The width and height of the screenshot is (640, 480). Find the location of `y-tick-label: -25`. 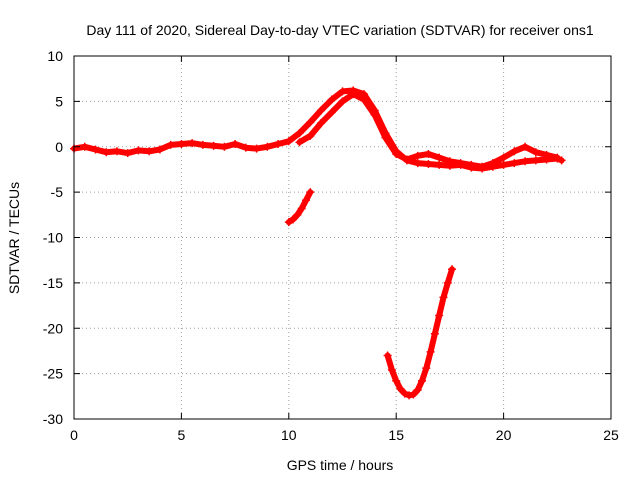

y-tick-label: -25 is located at coordinates (53, 374).